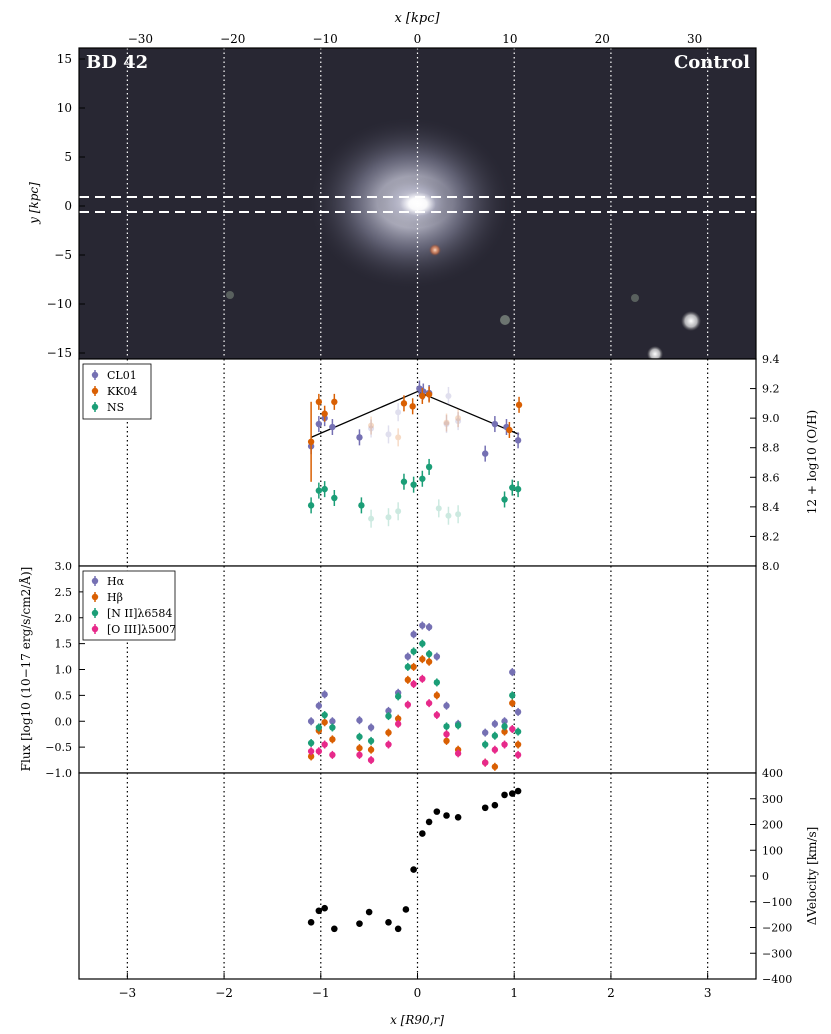 The width and height of the screenshot is (831, 1034). What do you see at coordinates (514, 993) in the screenshot?
I see `tick-label-x: 1` at bounding box center [514, 993].